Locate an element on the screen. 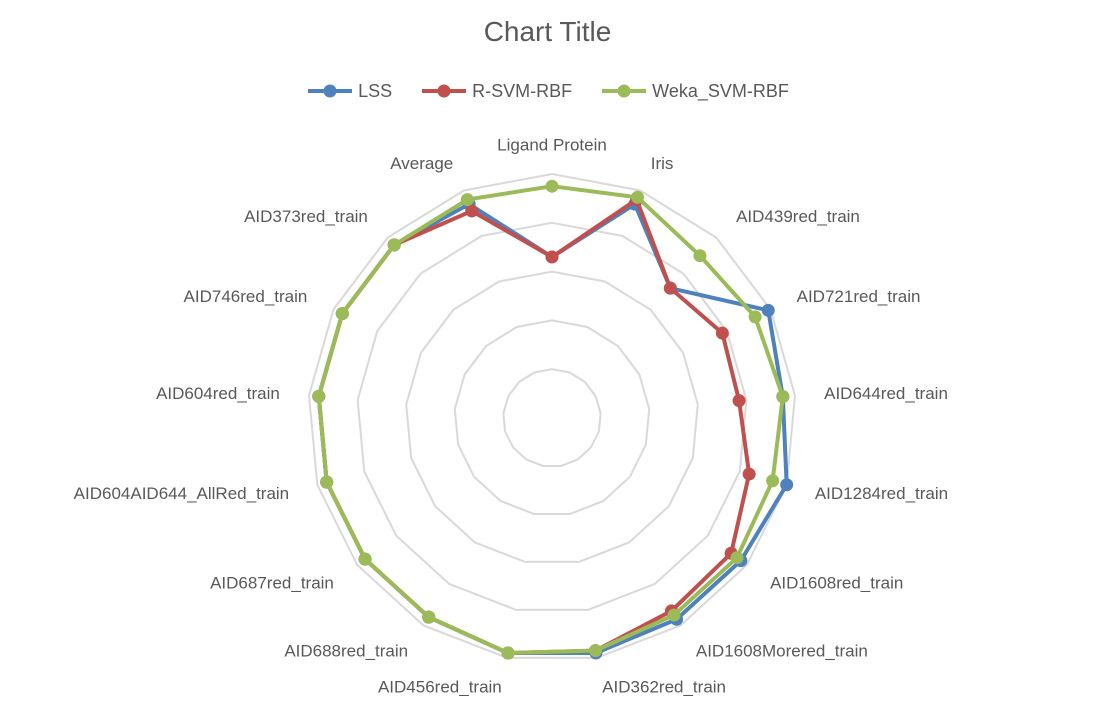  legend-label: LSS is located at coordinates (375, 90).